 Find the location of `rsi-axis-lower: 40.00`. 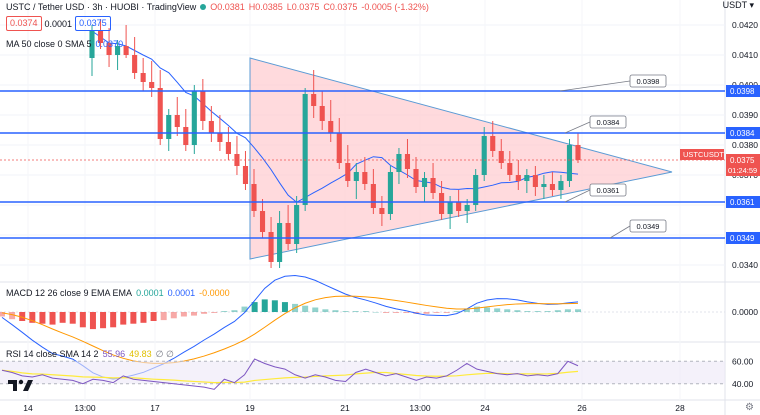

rsi-axis-lower: 40.00 is located at coordinates (743, 384).